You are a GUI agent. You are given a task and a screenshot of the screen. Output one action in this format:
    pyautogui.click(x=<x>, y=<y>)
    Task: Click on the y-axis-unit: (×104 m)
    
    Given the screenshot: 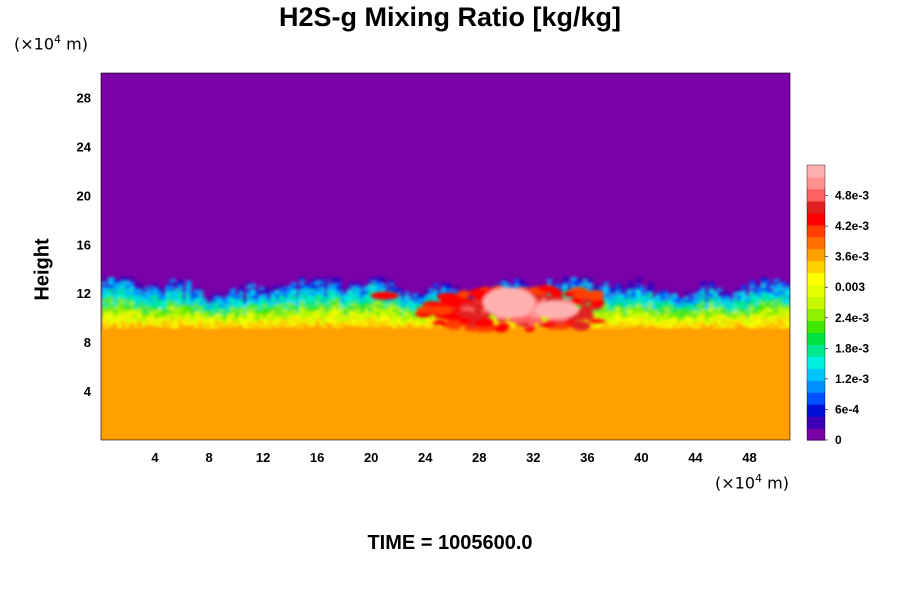 What is the action you would take?
    pyautogui.click(x=51, y=43)
    